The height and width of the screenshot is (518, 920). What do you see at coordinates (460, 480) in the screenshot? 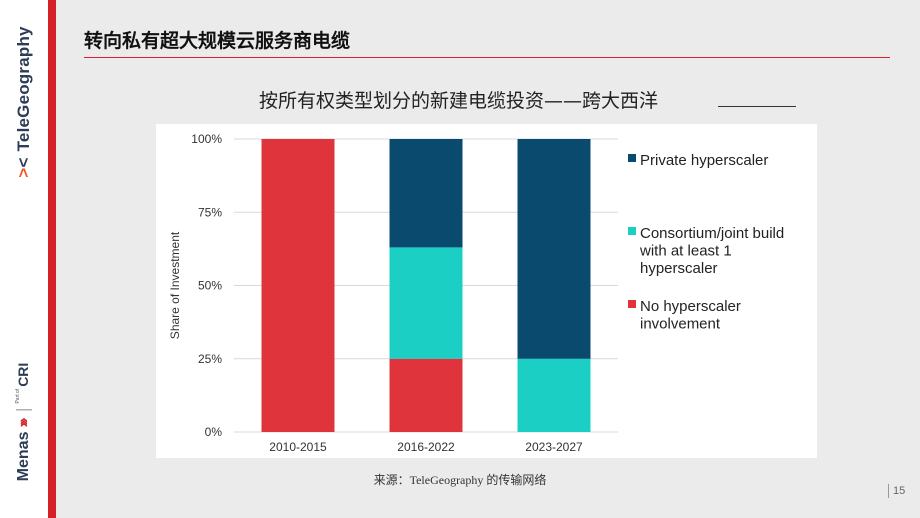
I see `source-note: 来源：TeleGeography 的传输网络` at bounding box center [460, 480].